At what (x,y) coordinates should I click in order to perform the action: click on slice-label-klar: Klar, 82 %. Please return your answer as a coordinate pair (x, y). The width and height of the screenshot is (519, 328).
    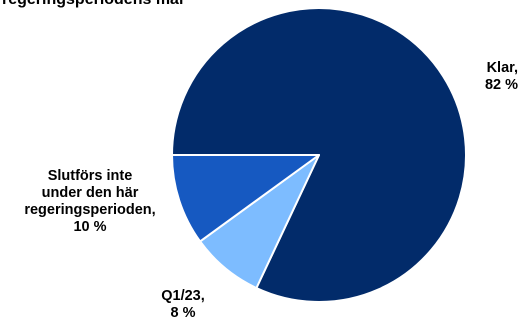
    Looking at the image, I should click on (494, 77).